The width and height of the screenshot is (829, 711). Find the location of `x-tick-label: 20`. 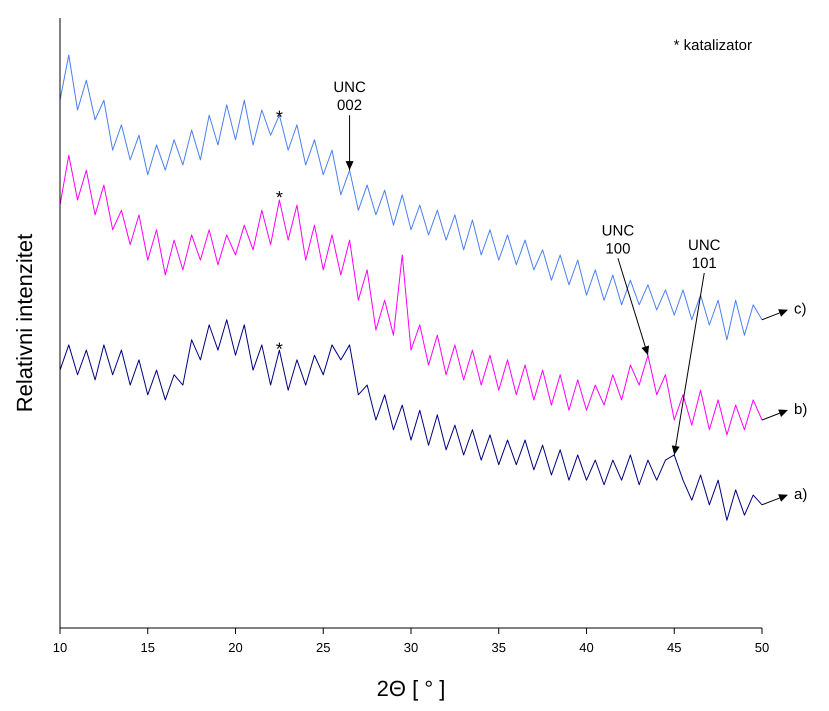

x-tick-label: 20 is located at coordinates (235, 647).